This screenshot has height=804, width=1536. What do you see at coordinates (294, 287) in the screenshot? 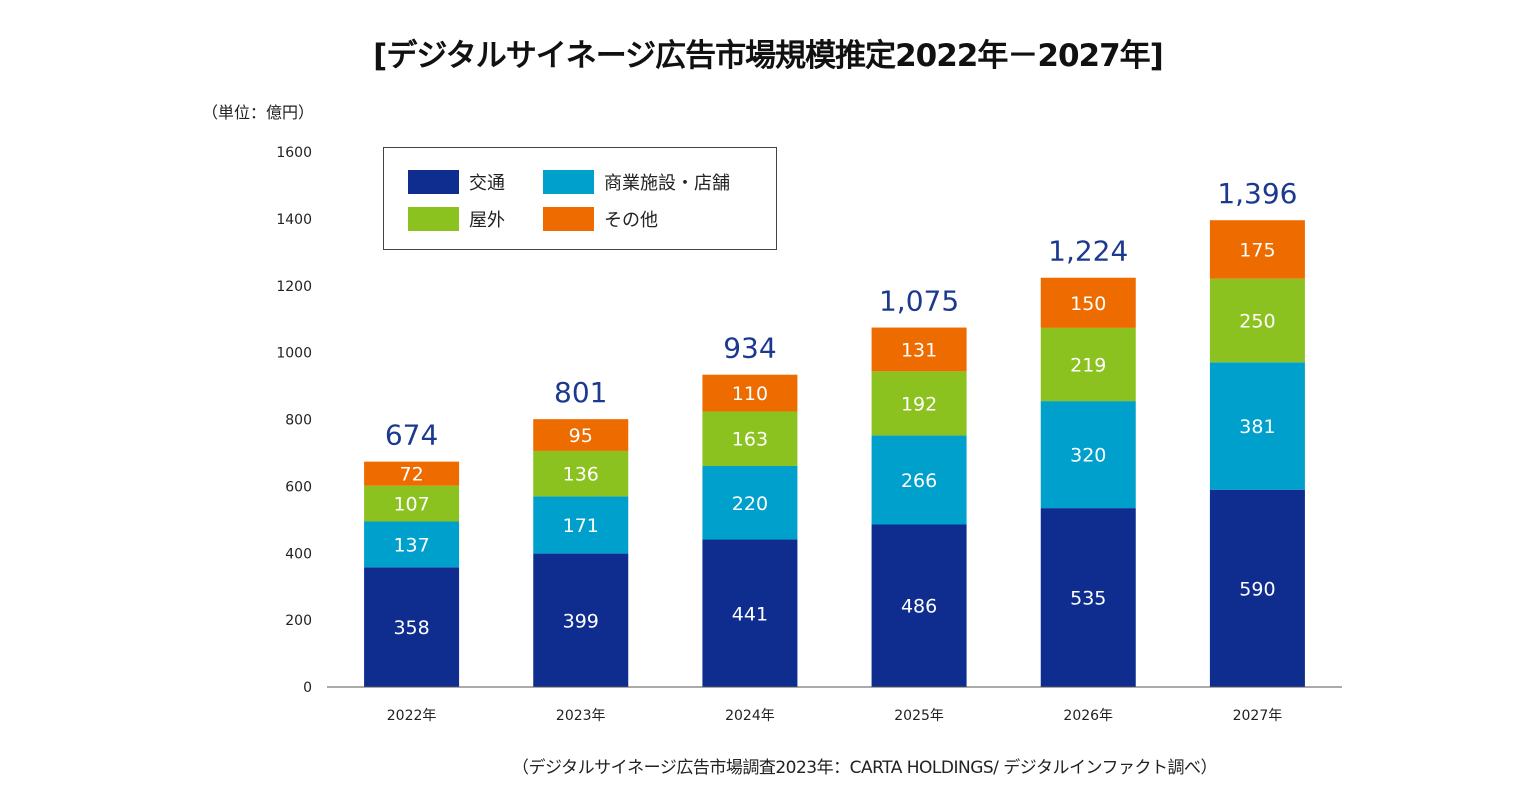
I see `y-tick-label: 1200` at bounding box center [294, 287].